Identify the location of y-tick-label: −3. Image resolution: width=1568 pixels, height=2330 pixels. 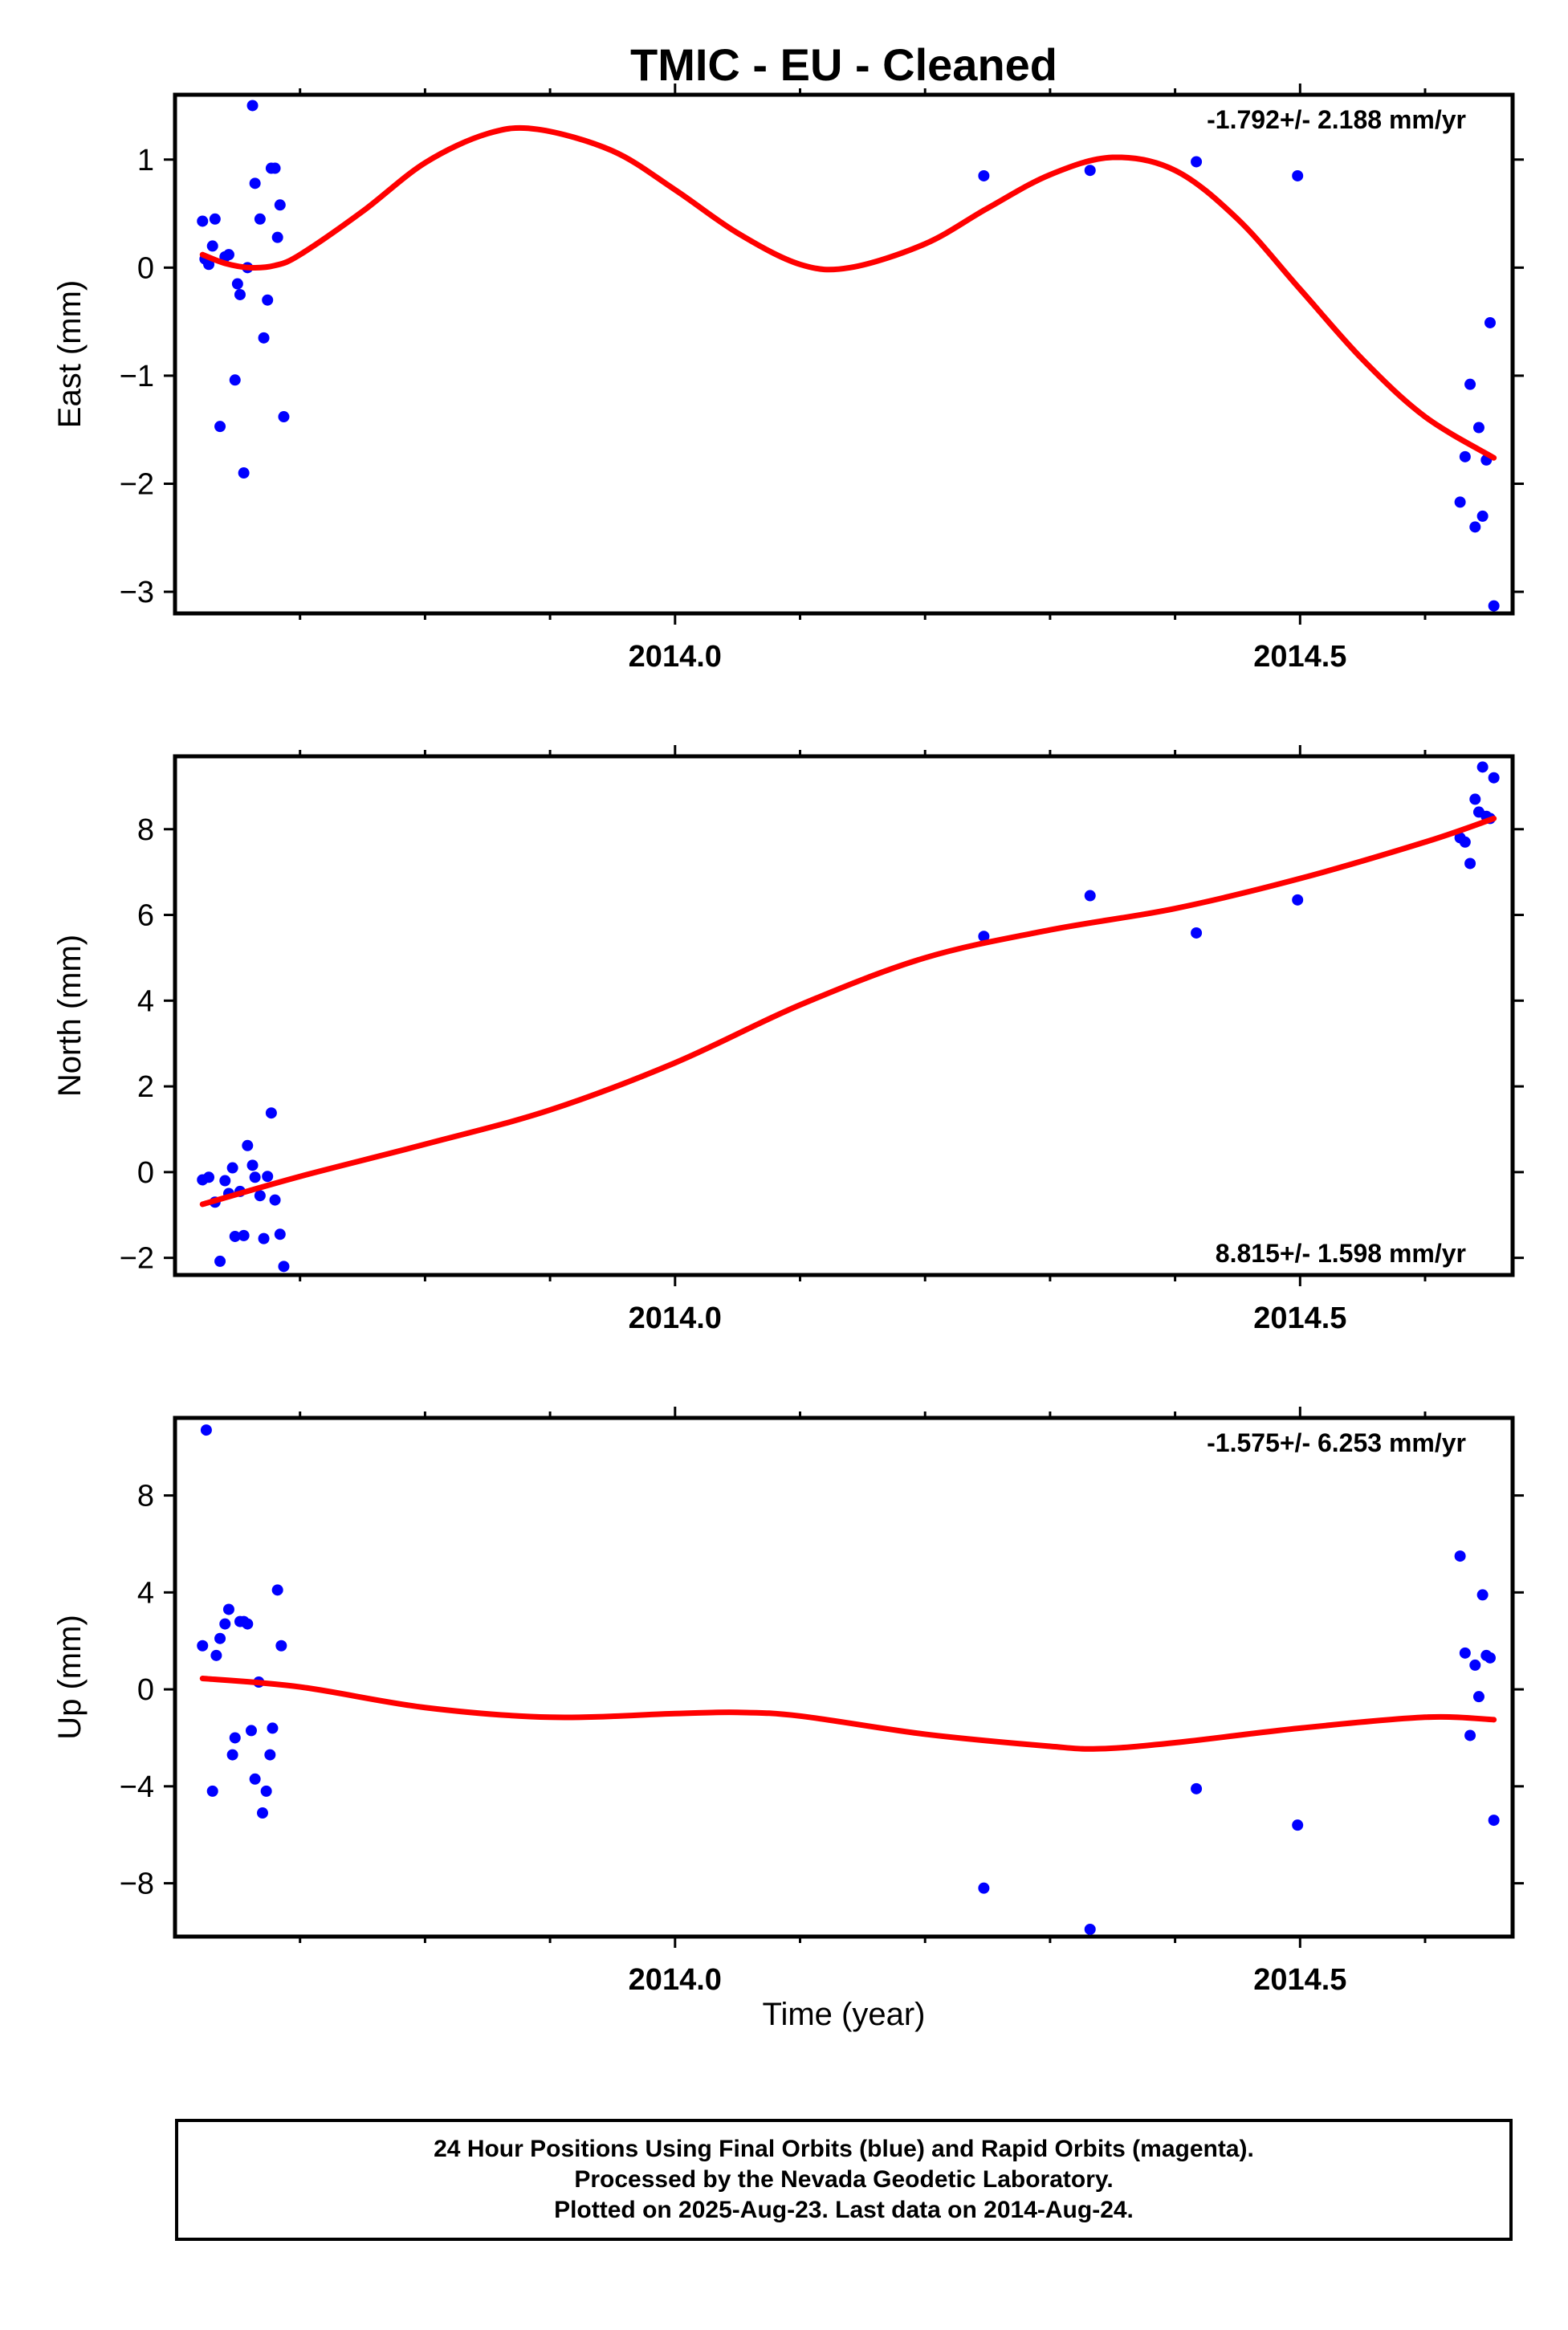
(137, 592).